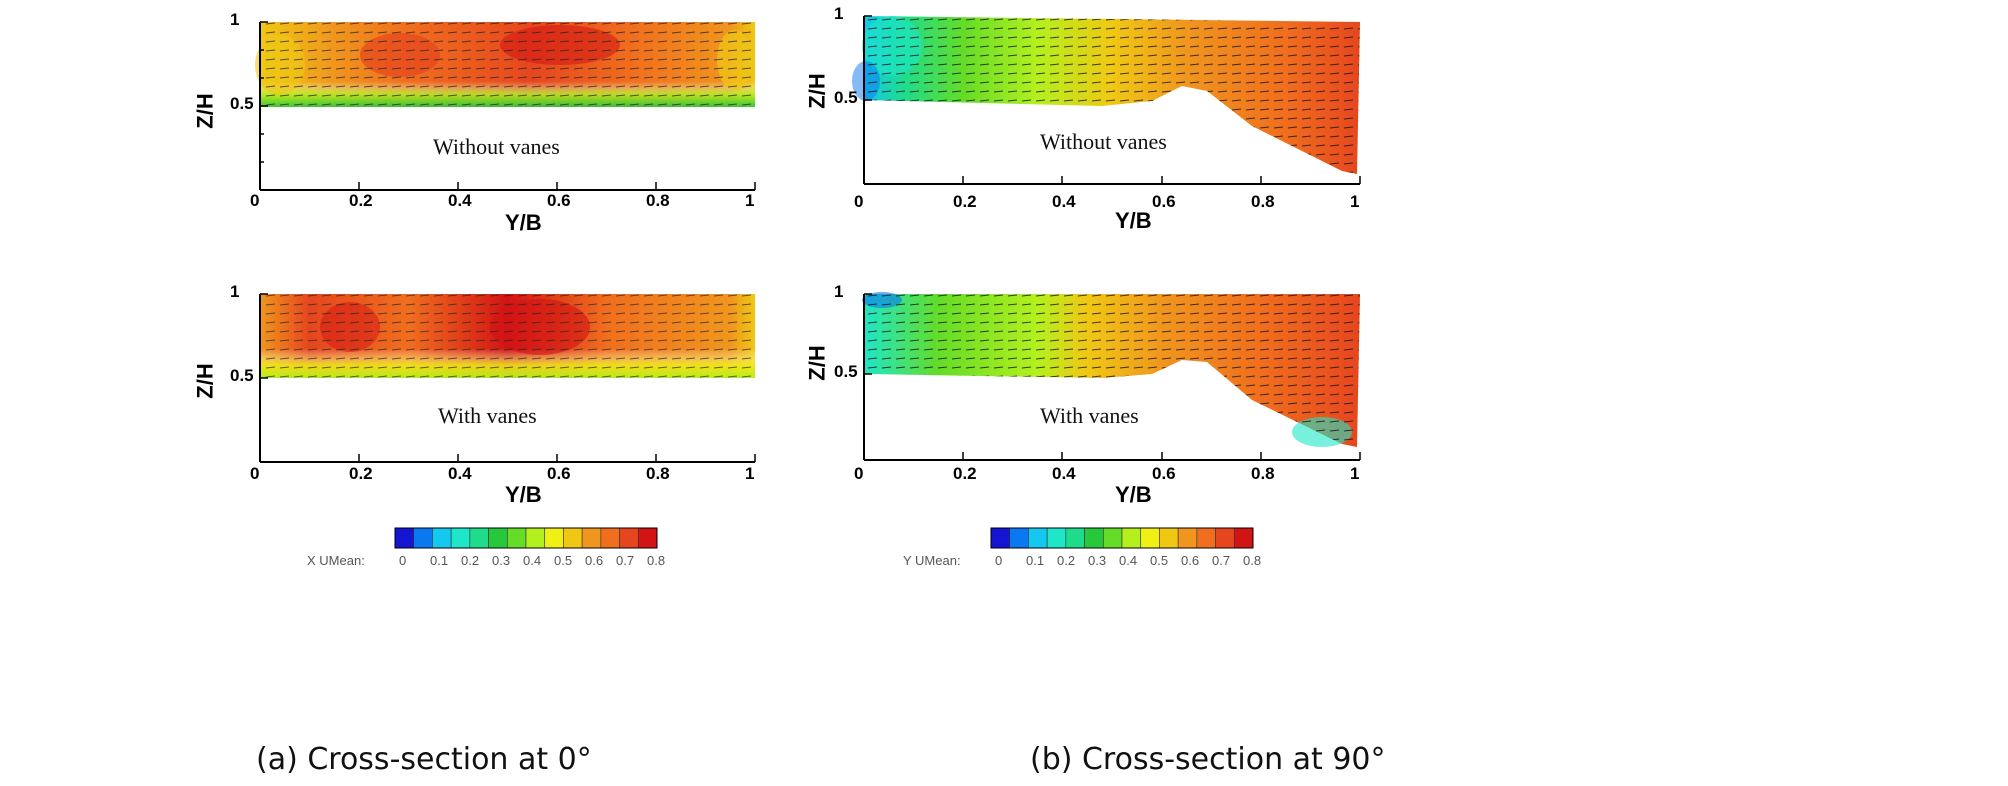 Image resolution: width=2008 pixels, height=786 pixels. I want to click on contour-plot-b-top, so click(1106, 100).